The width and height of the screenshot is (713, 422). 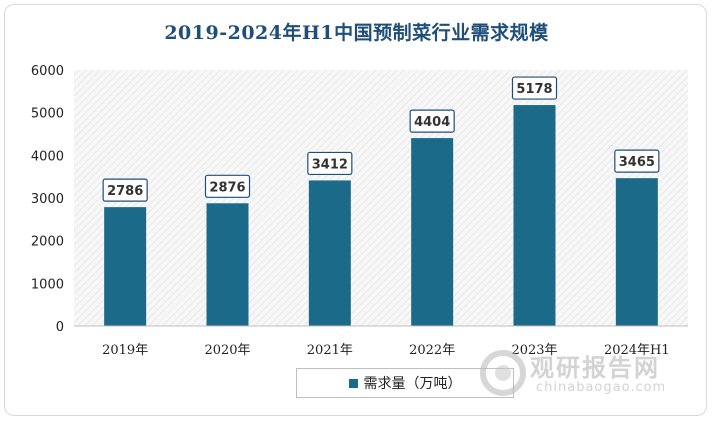 I want to click on y-tick-label: 3000, so click(x=47, y=199).